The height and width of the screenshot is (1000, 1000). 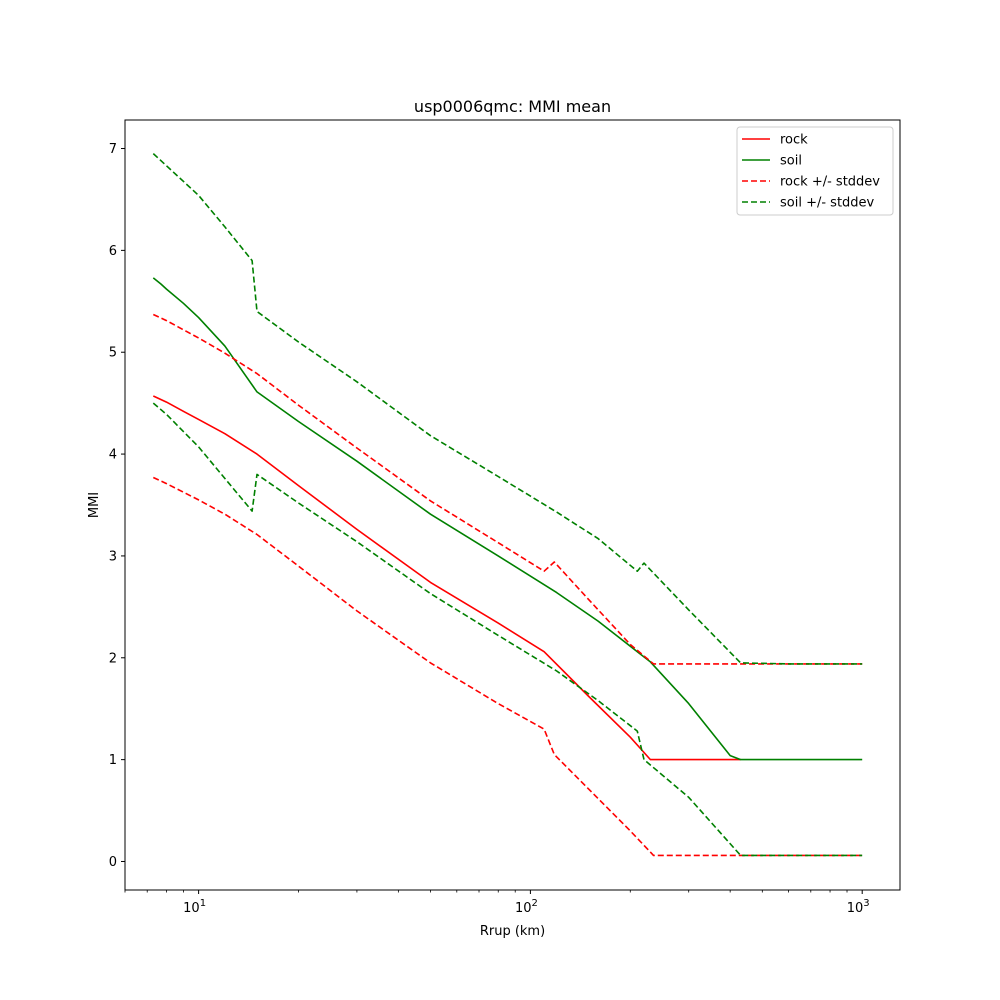 I want to click on y-axis-label: MMI, so click(x=94, y=505).